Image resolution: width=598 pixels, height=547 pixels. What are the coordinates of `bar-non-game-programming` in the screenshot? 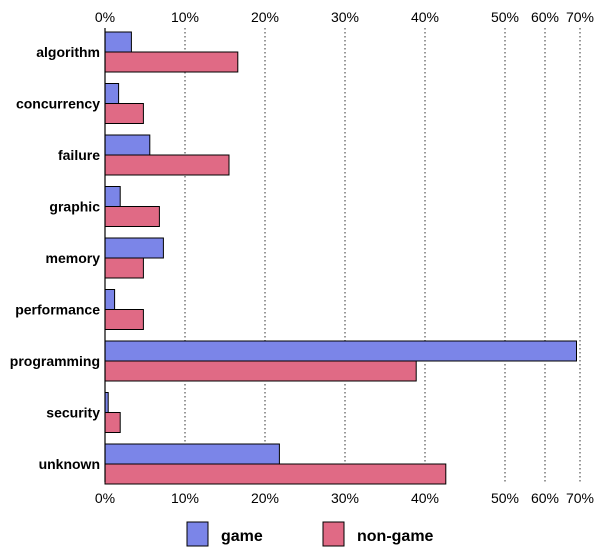 It's located at (260, 371).